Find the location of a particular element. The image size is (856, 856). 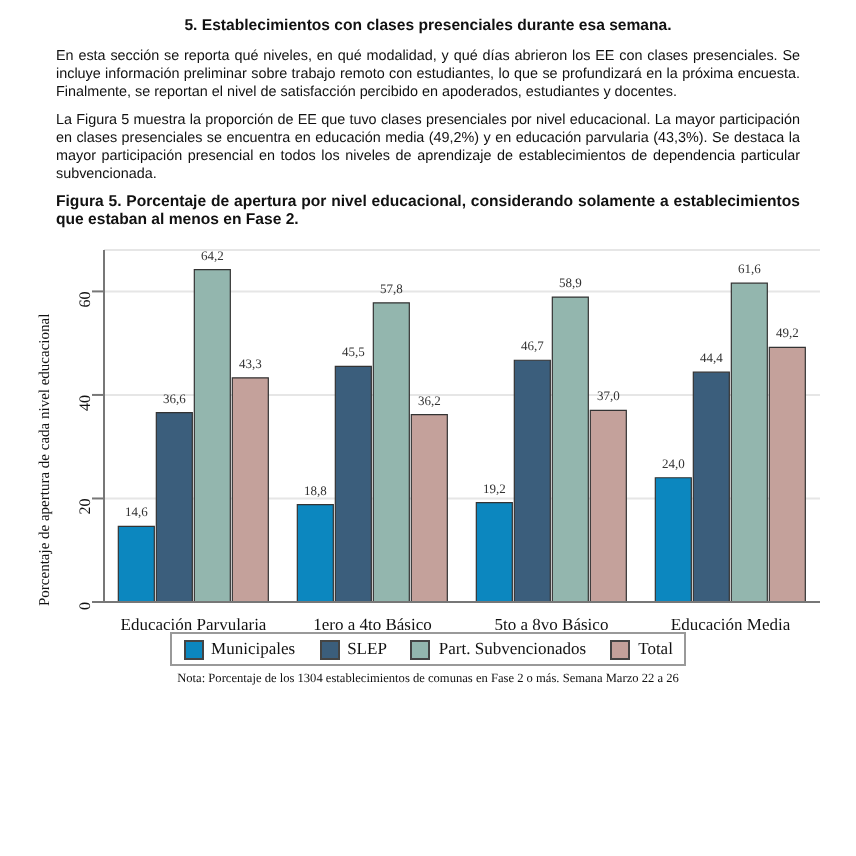

y-tick-label: 0 is located at coordinates (84, 606).